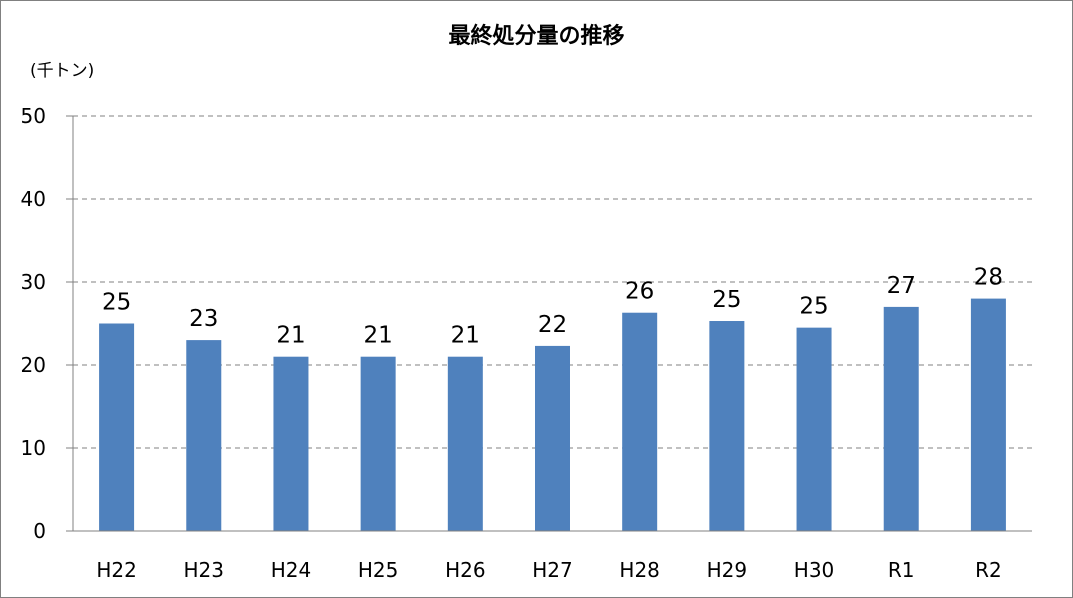  Describe the element at coordinates (901, 418) in the screenshot. I see `bar-r1` at that location.